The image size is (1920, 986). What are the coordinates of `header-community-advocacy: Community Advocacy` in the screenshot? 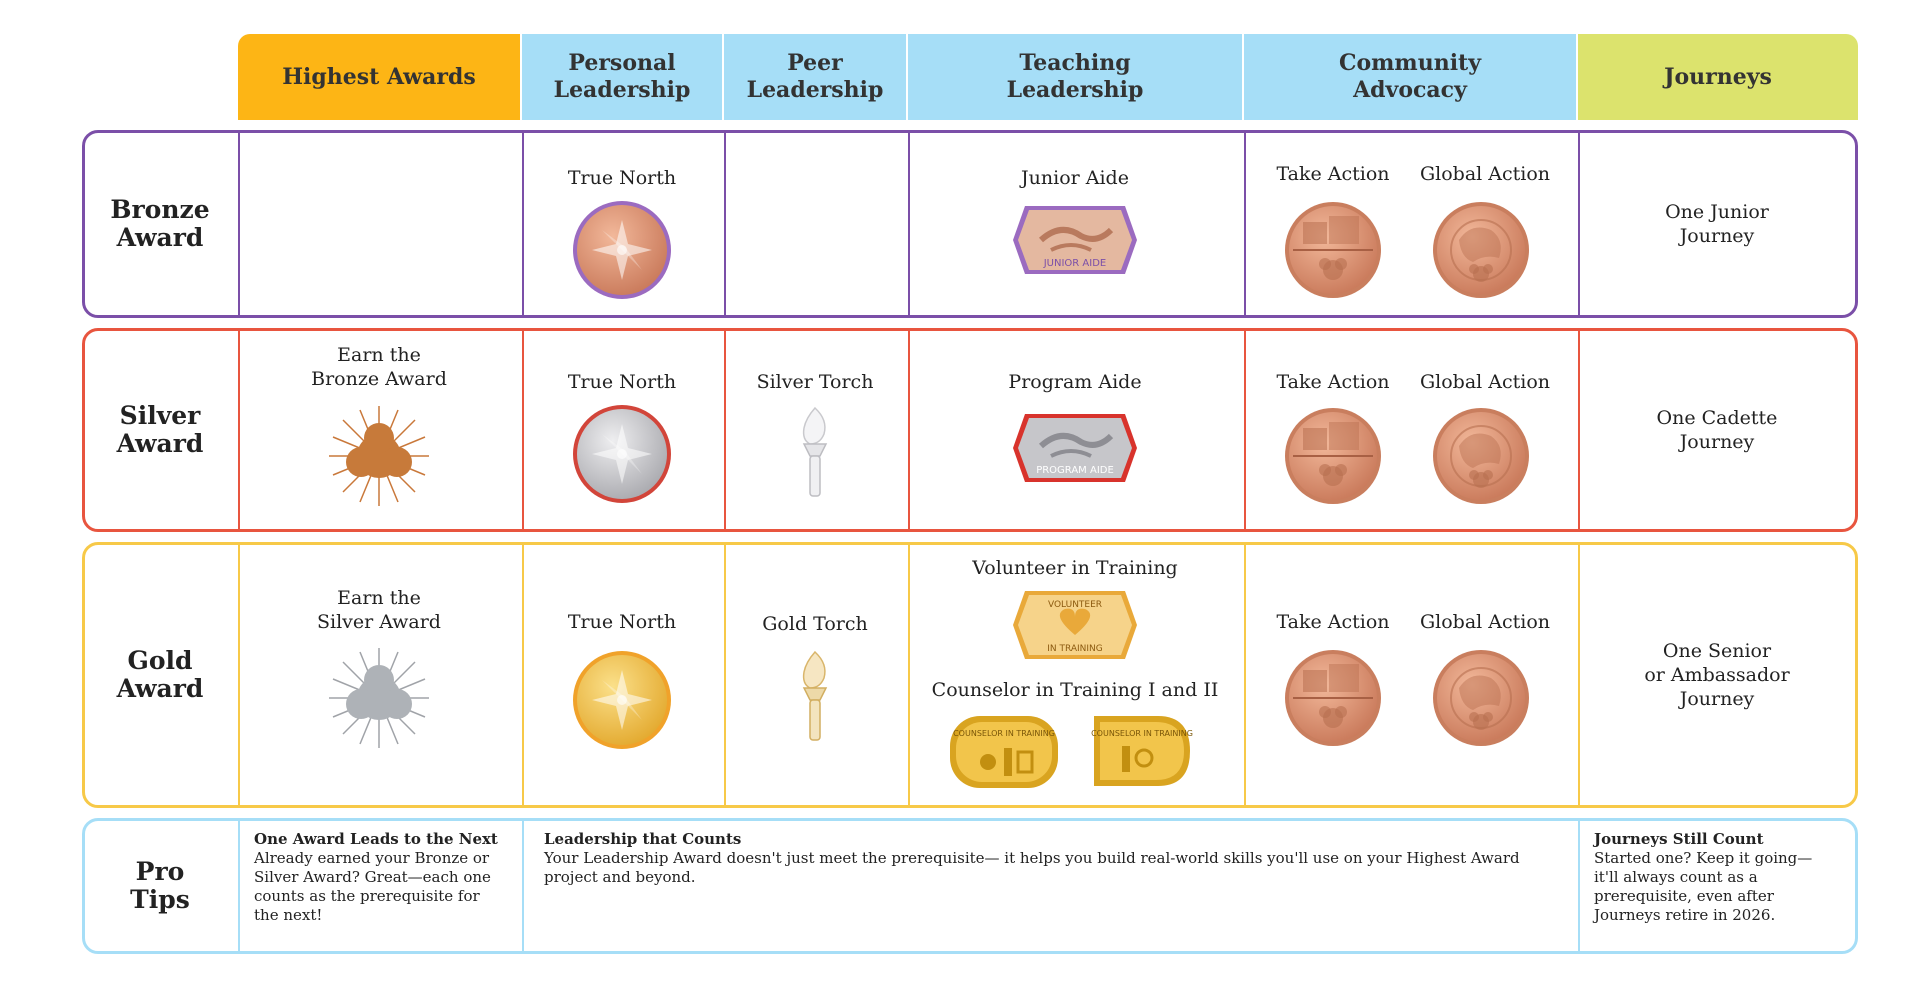 It's located at (1410, 77).